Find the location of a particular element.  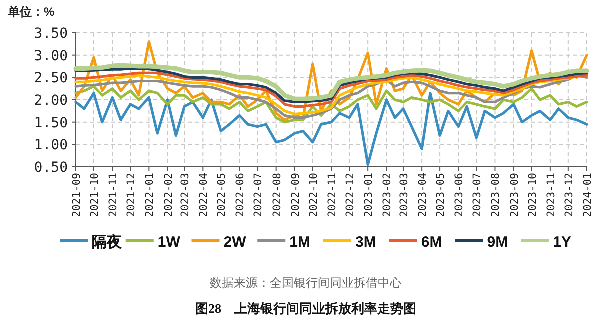

y-tick-label: 1.50 is located at coordinates (51, 123).